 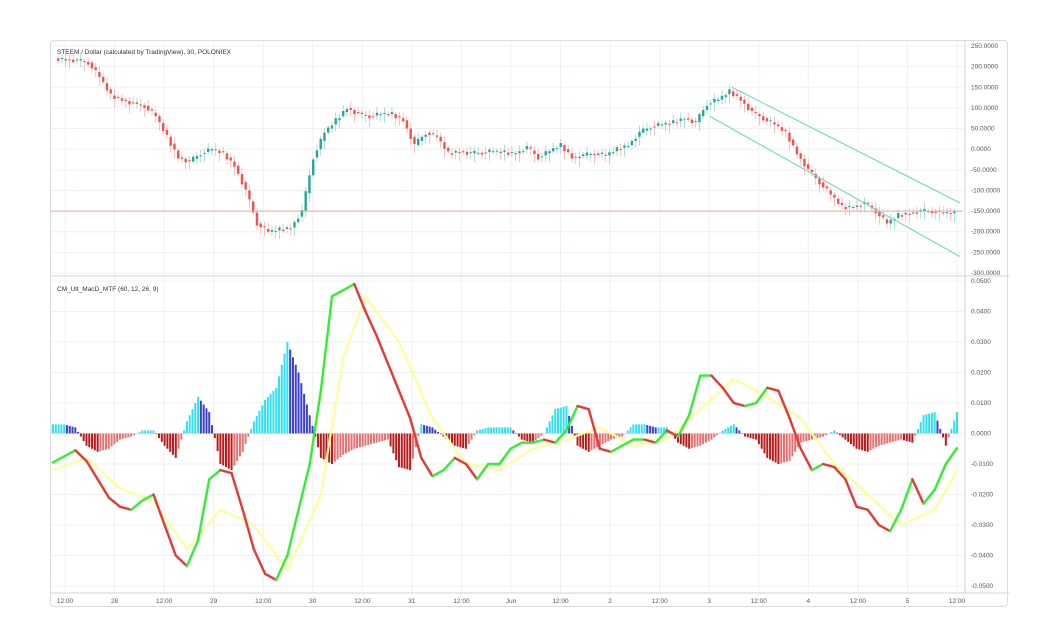 What do you see at coordinates (981, 312) in the screenshot?
I see `macd-tick-label: 0.0400` at bounding box center [981, 312].